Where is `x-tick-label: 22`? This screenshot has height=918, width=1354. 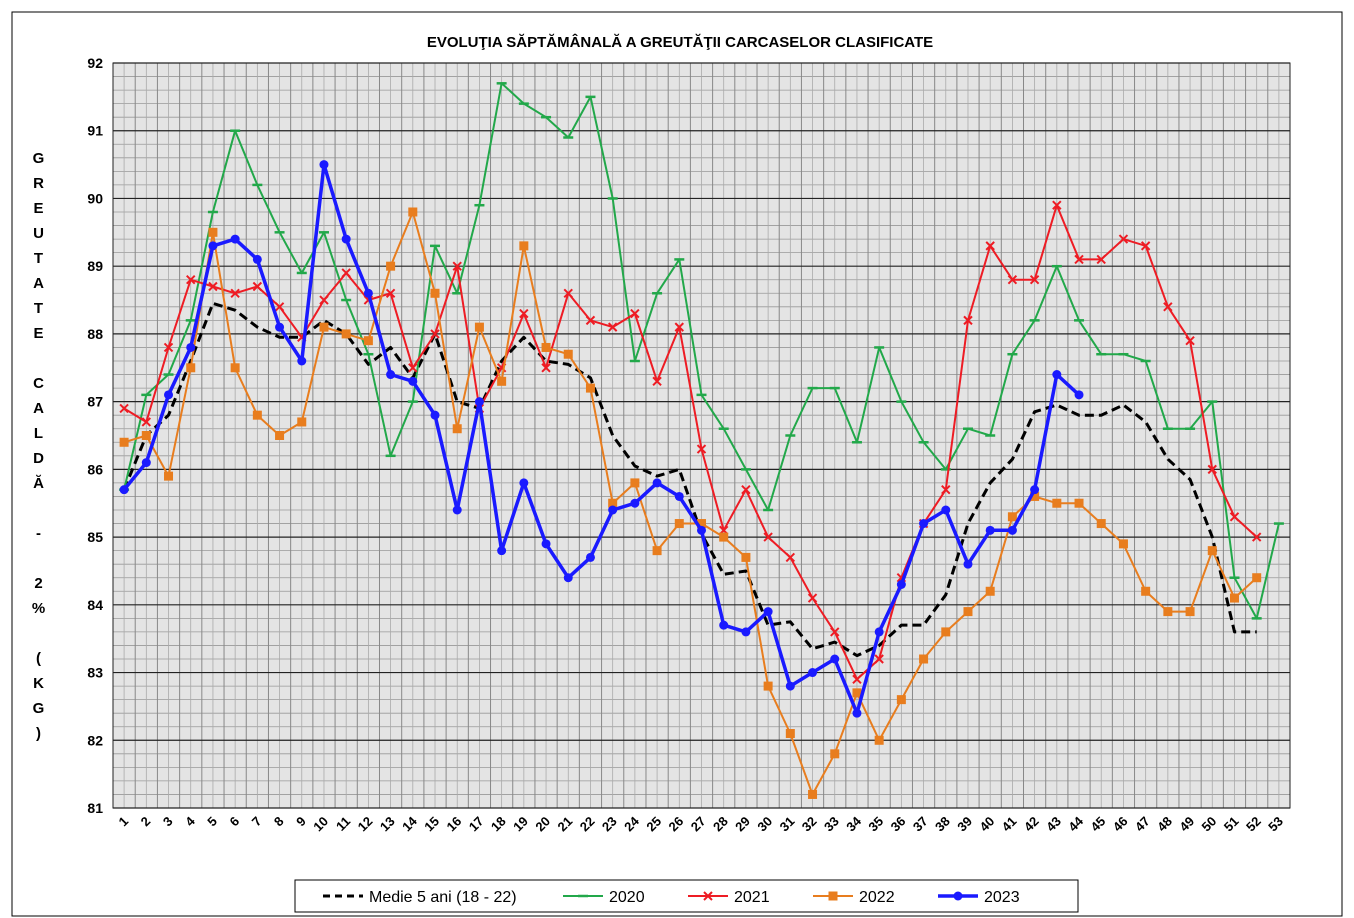
x-tick-label: 22 is located at coordinates (587, 824).